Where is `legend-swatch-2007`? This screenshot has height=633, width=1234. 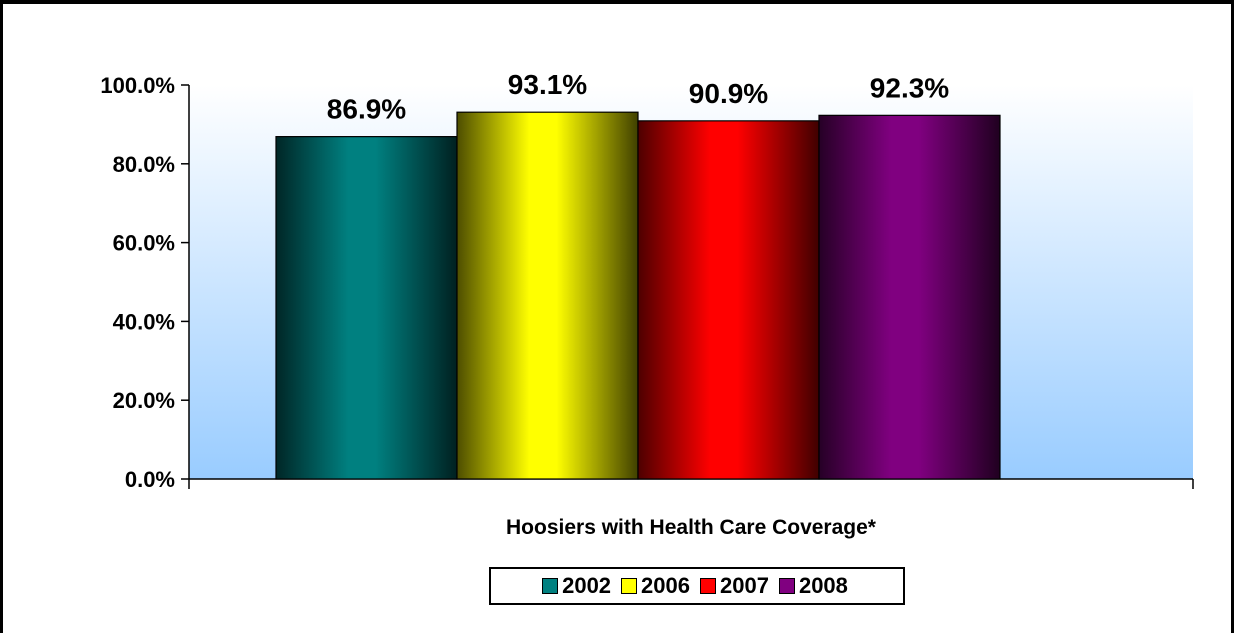 legend-swatch-2007 is located at coordinates (708, 586).